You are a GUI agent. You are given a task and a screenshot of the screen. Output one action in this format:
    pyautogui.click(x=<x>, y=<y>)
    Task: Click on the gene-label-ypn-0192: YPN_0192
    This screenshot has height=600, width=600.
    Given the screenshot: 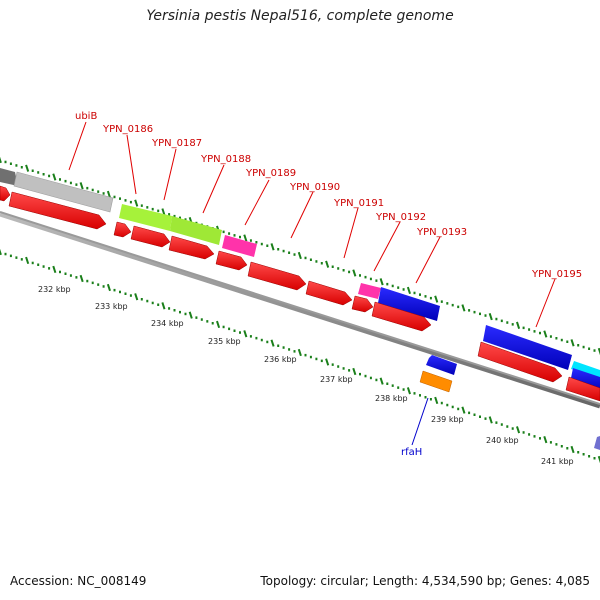 What is the action you would take?
    pyautogui.click(x=400, y=217)
    